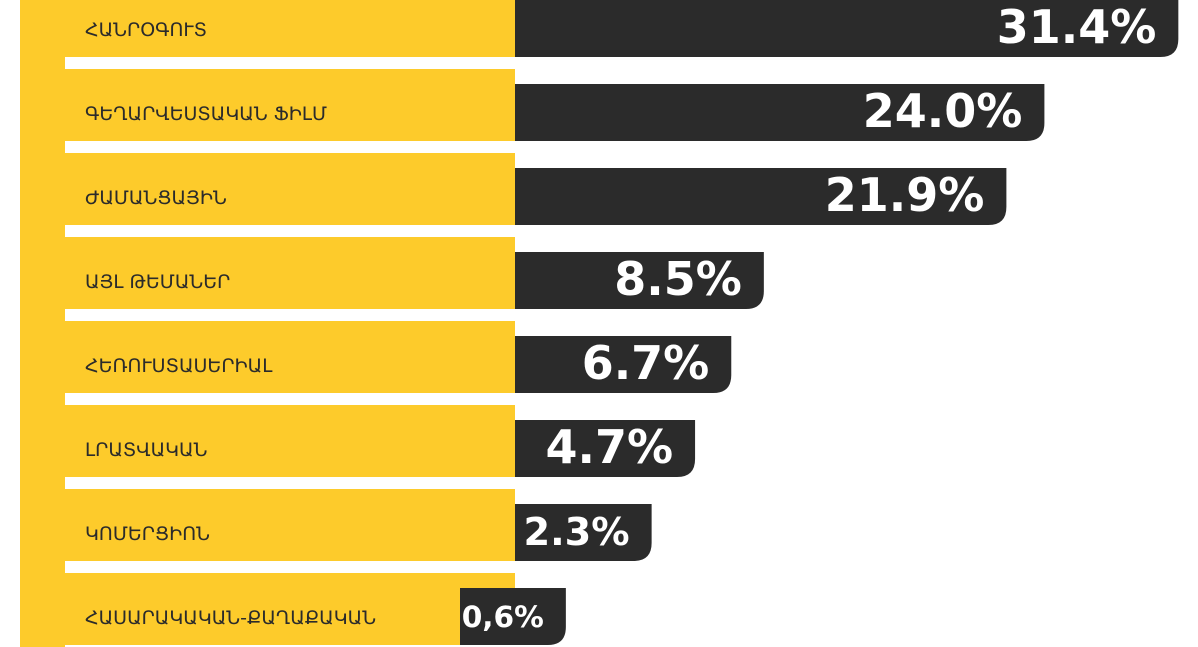 This screenshot has height=647, width=1198. What do you see at coordinates (646, 363) in the screenshot?
I see `value-label: 6.7%` at bounding box center [646, 363].